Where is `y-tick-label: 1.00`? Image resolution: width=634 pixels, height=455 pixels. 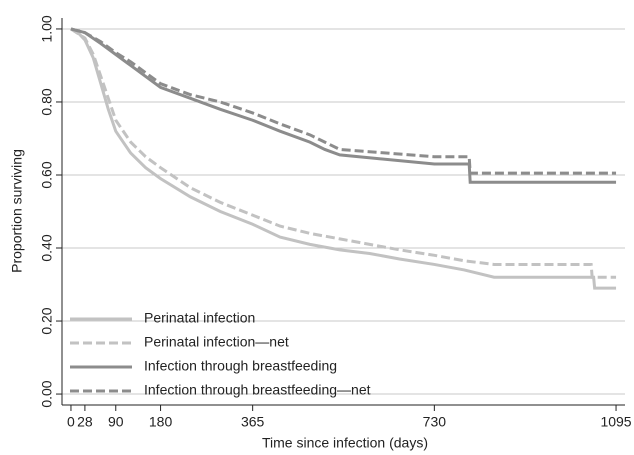 y-tick-label: 1.00 is located at coordinates (47, 28).